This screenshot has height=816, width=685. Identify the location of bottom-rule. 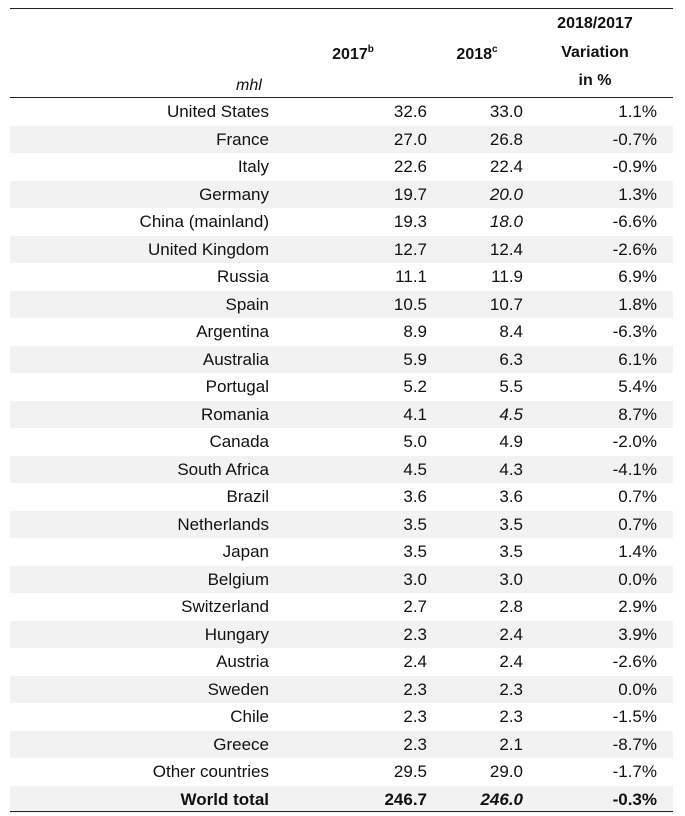
(341, 811).